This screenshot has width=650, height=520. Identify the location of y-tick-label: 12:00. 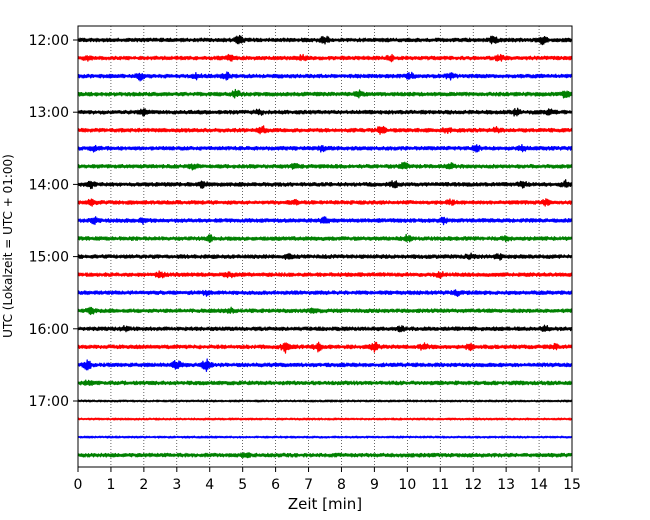
(49, 41).